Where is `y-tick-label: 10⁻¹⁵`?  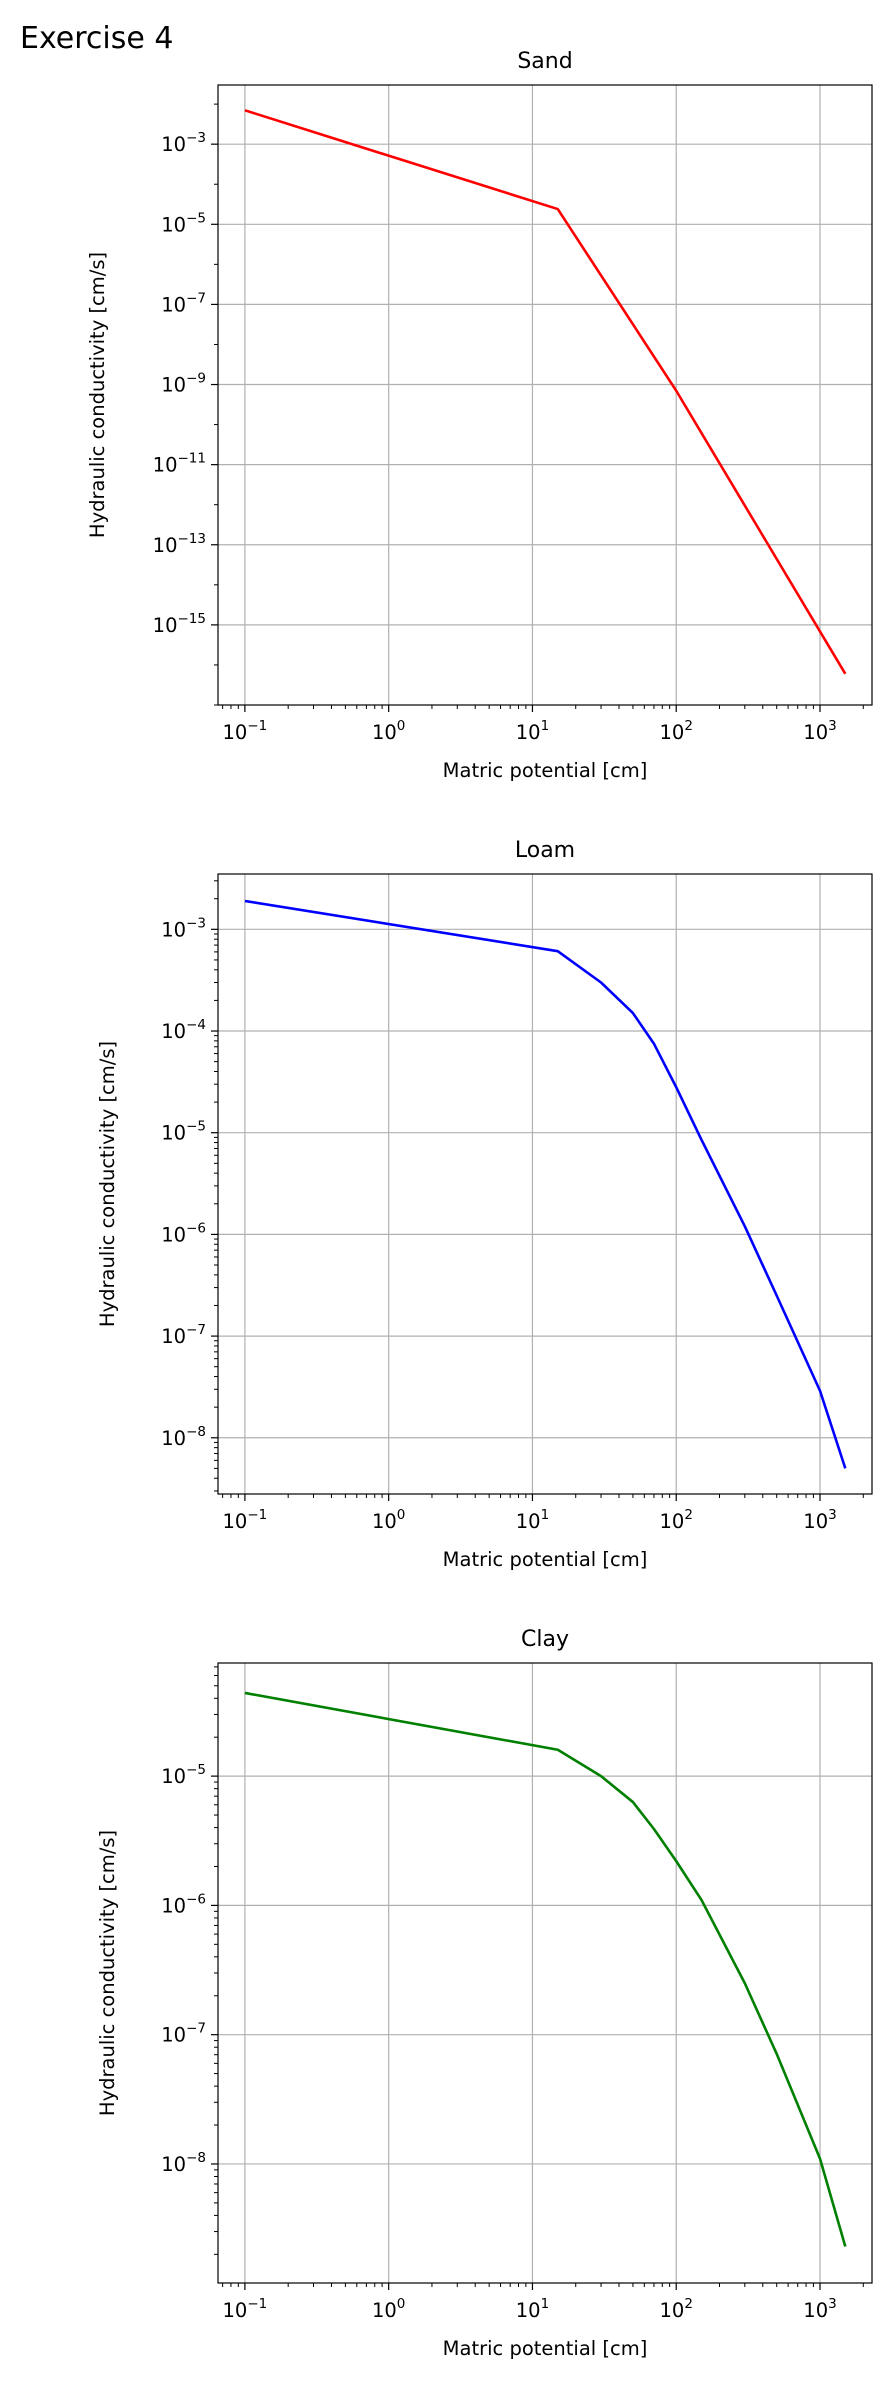 y-tick-label: 10⁻¹⁵ is located at coordinates (179, 624).